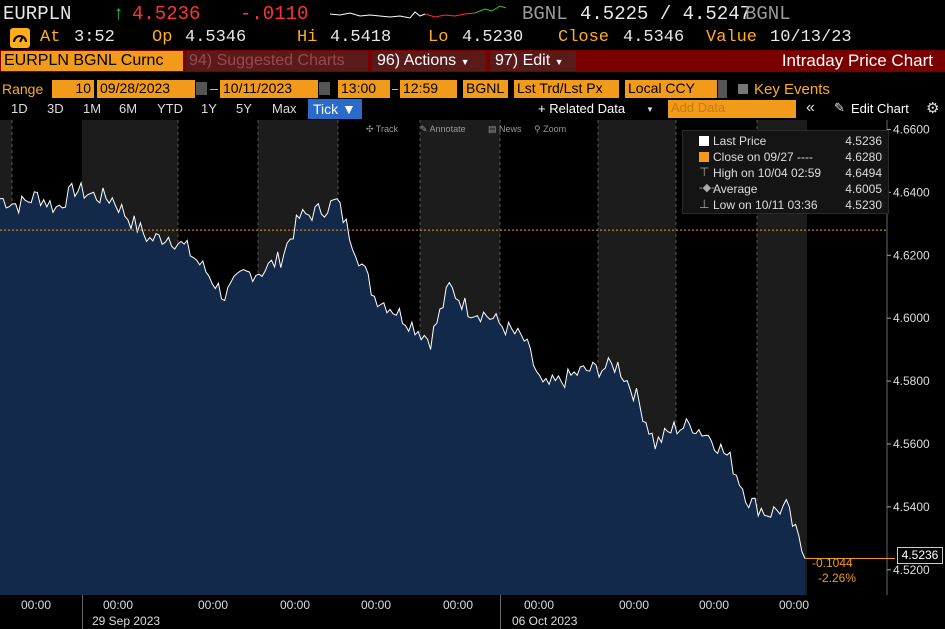 The image size is (945, 629). Describe the element at coordinates (37, 14) in the screenshot. I see `ticker-symbol: EURPLN` at that location.